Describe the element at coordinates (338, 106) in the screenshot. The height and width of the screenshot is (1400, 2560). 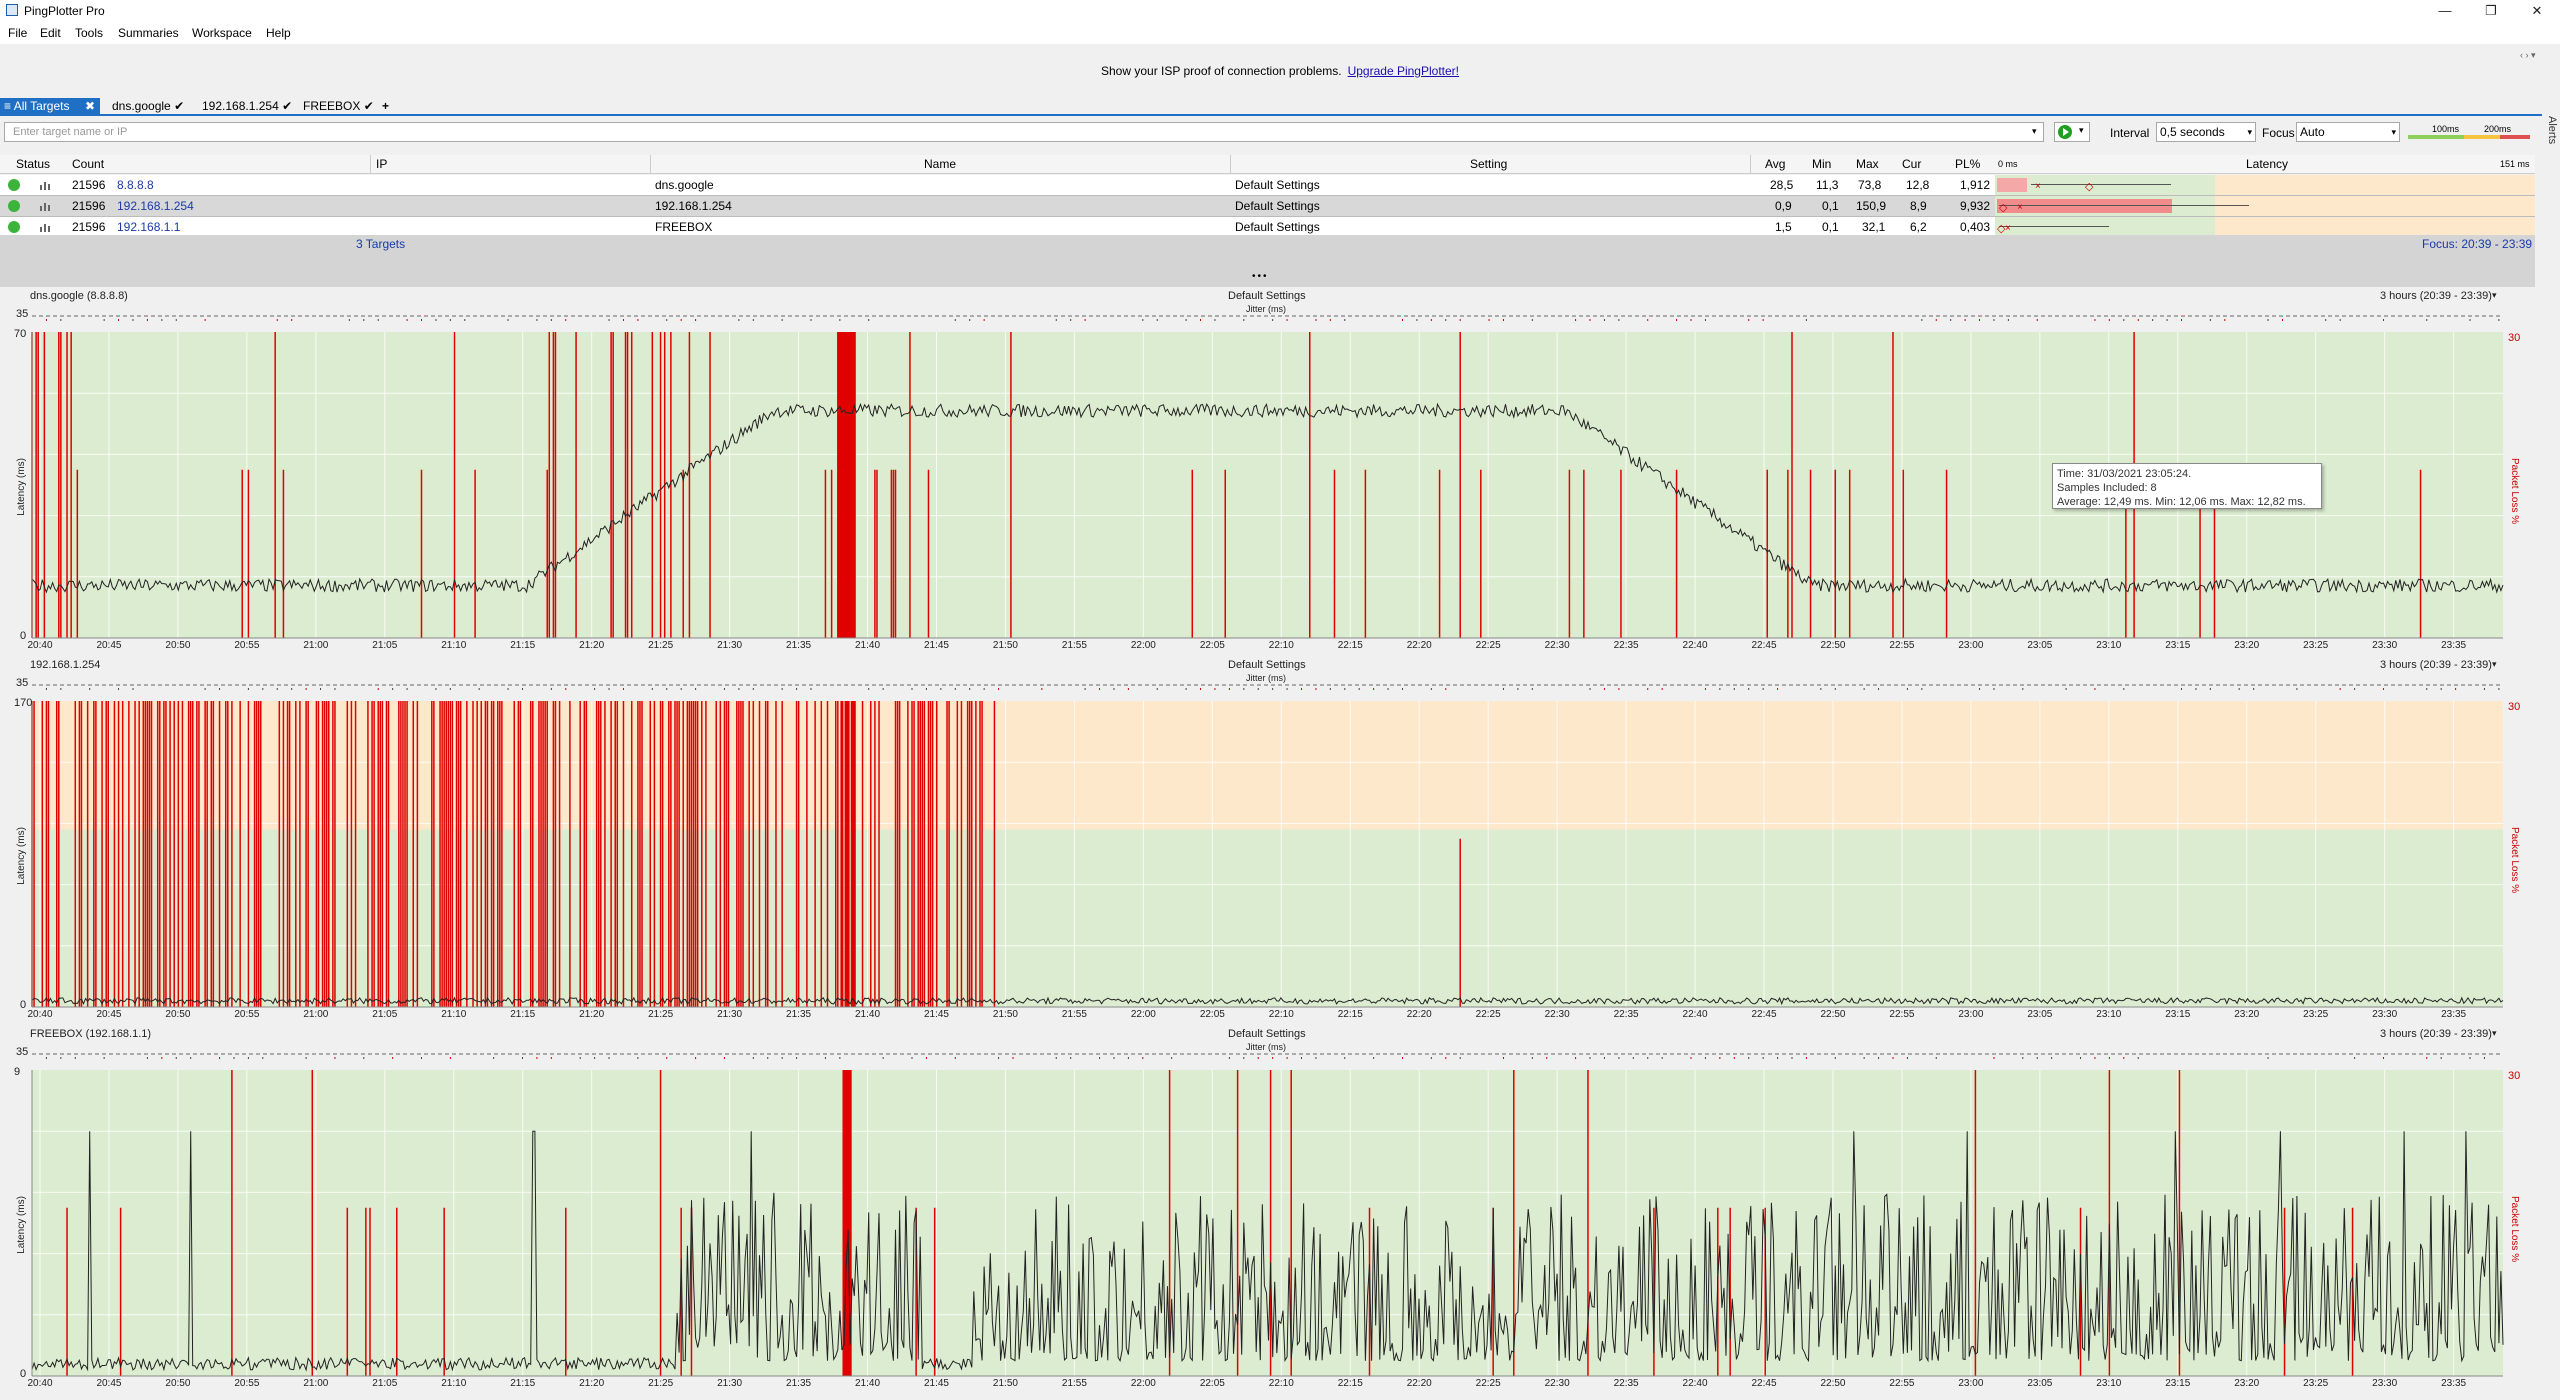
I see `tab-freebox: FREEBOX ✔` at that location.